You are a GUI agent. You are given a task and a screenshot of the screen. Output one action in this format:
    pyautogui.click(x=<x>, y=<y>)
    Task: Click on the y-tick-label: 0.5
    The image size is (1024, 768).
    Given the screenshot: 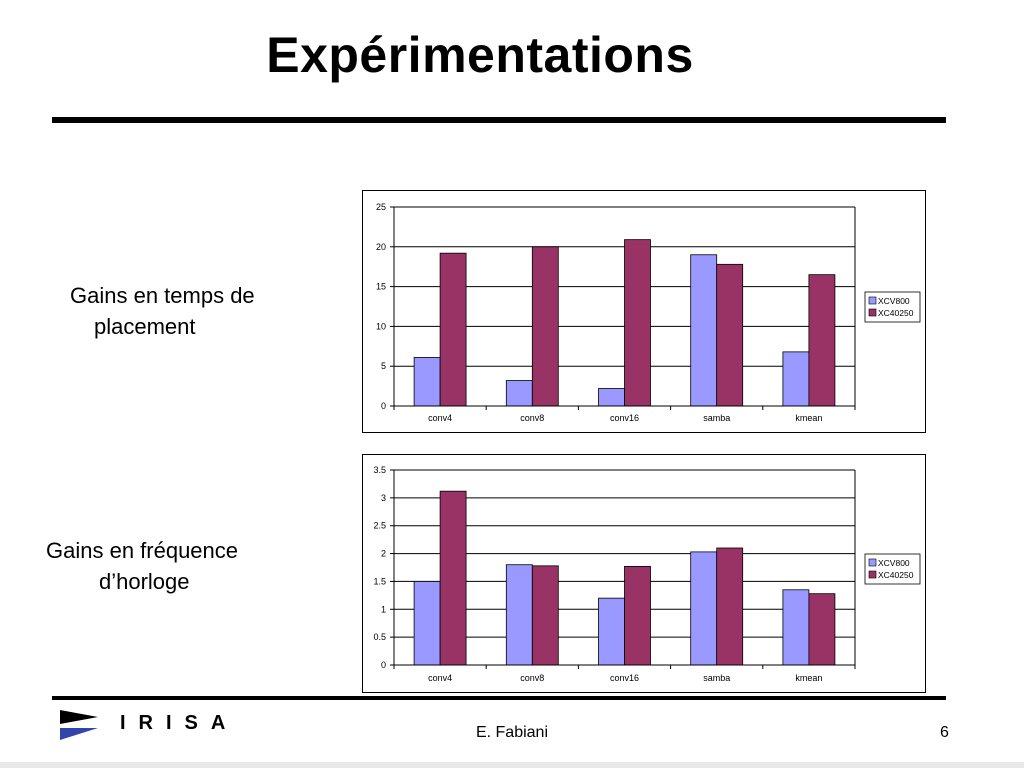 What is the action you would take?
    pyautogui.click(x=379, y=637)
    